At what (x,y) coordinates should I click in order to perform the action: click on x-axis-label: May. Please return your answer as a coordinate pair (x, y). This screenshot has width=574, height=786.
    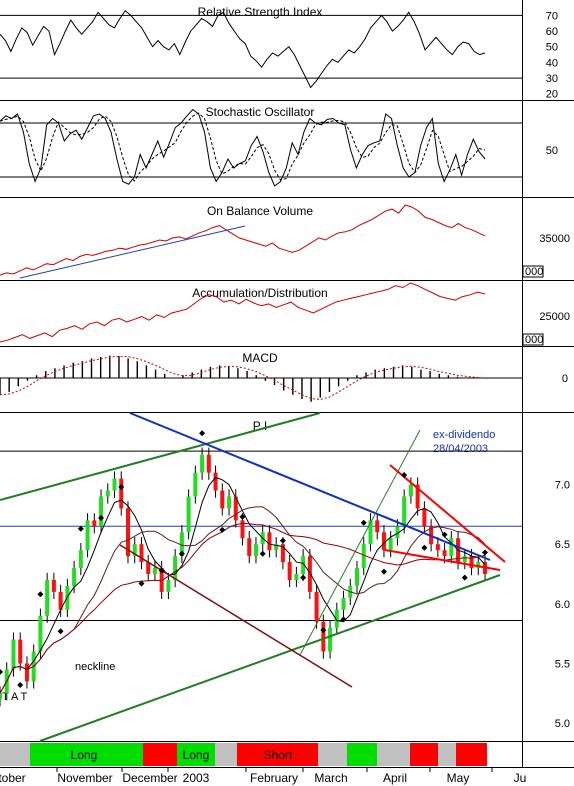
    Looking at the image, I should click on (458, 778).